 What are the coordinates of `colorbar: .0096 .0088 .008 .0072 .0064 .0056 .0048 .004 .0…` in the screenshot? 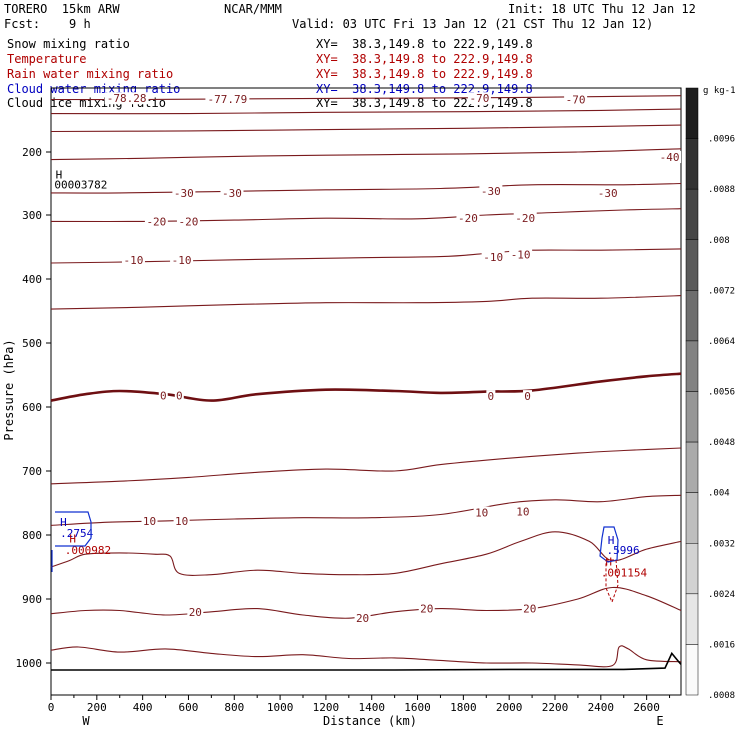 It's located at (710, 394).